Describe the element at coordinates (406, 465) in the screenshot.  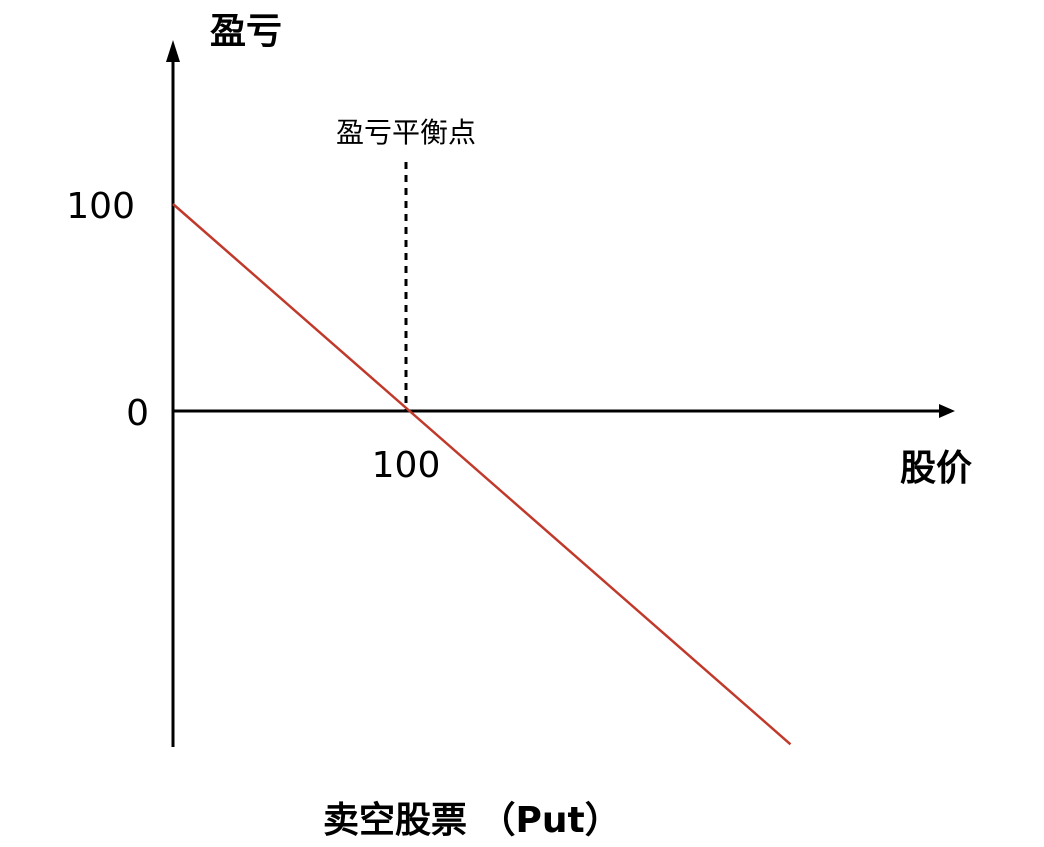
I see `x-tick-label-100: 100` at that location.